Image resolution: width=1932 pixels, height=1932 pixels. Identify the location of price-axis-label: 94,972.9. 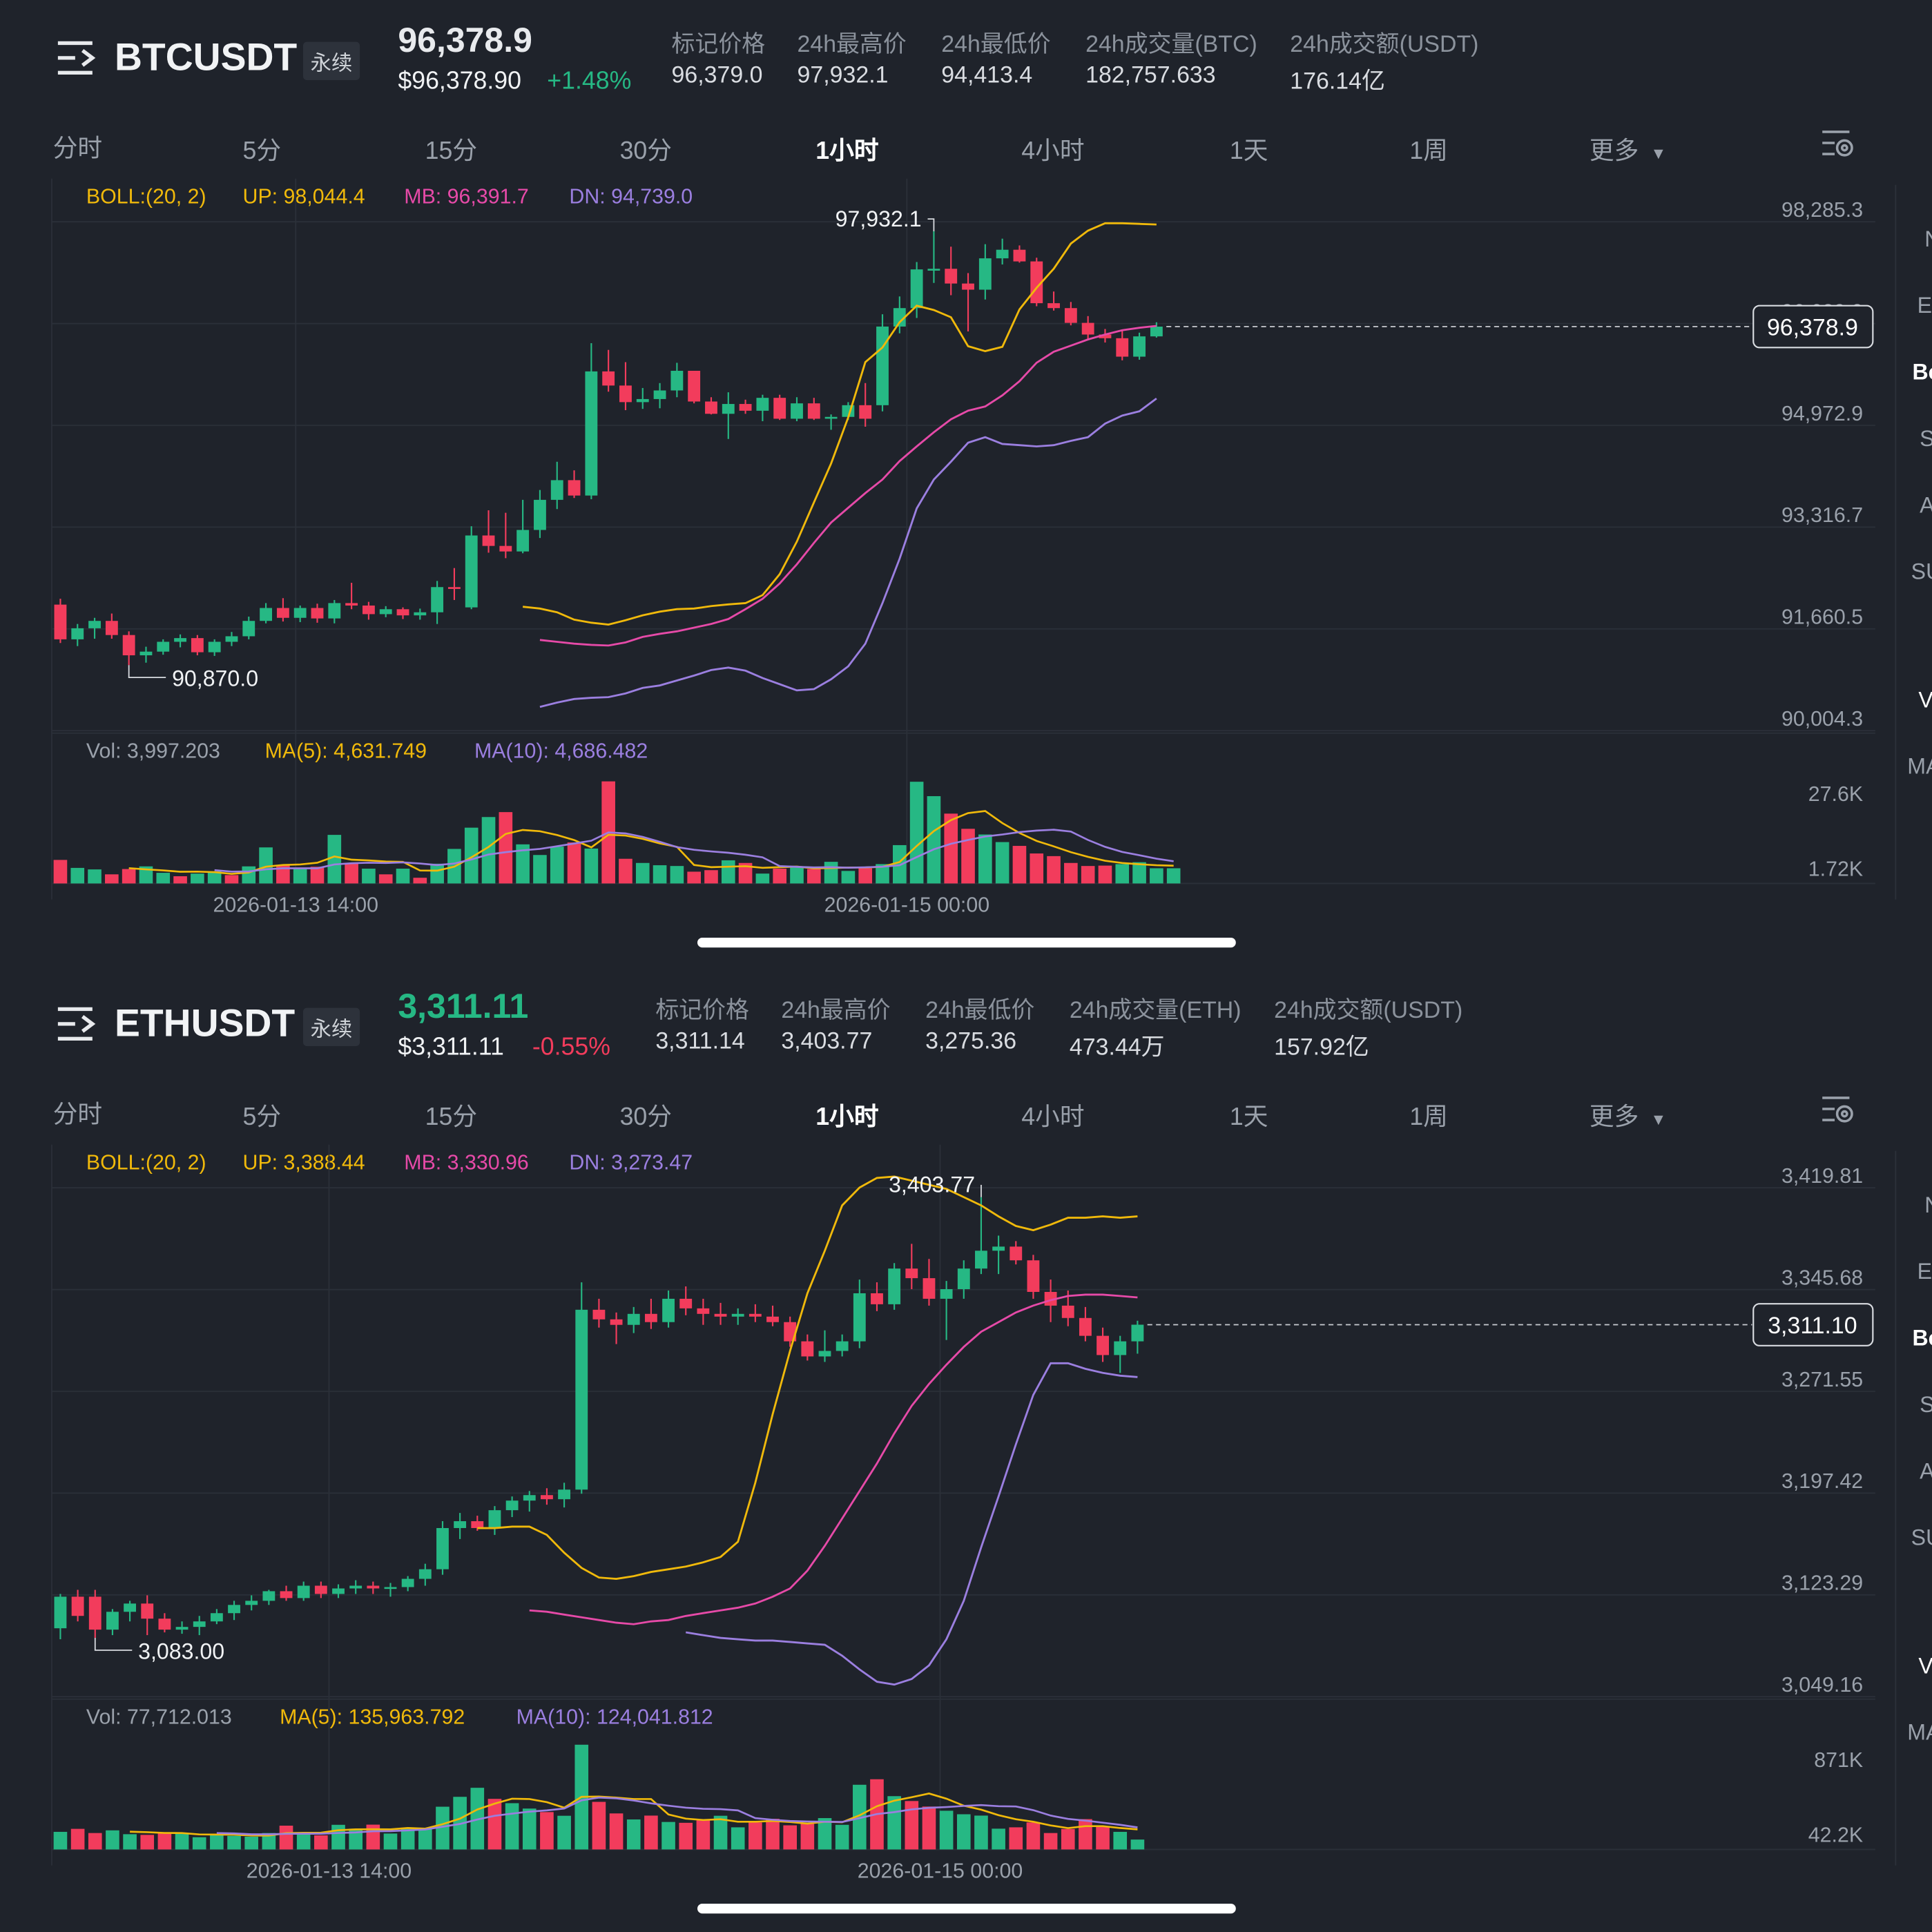
(1822, 414).